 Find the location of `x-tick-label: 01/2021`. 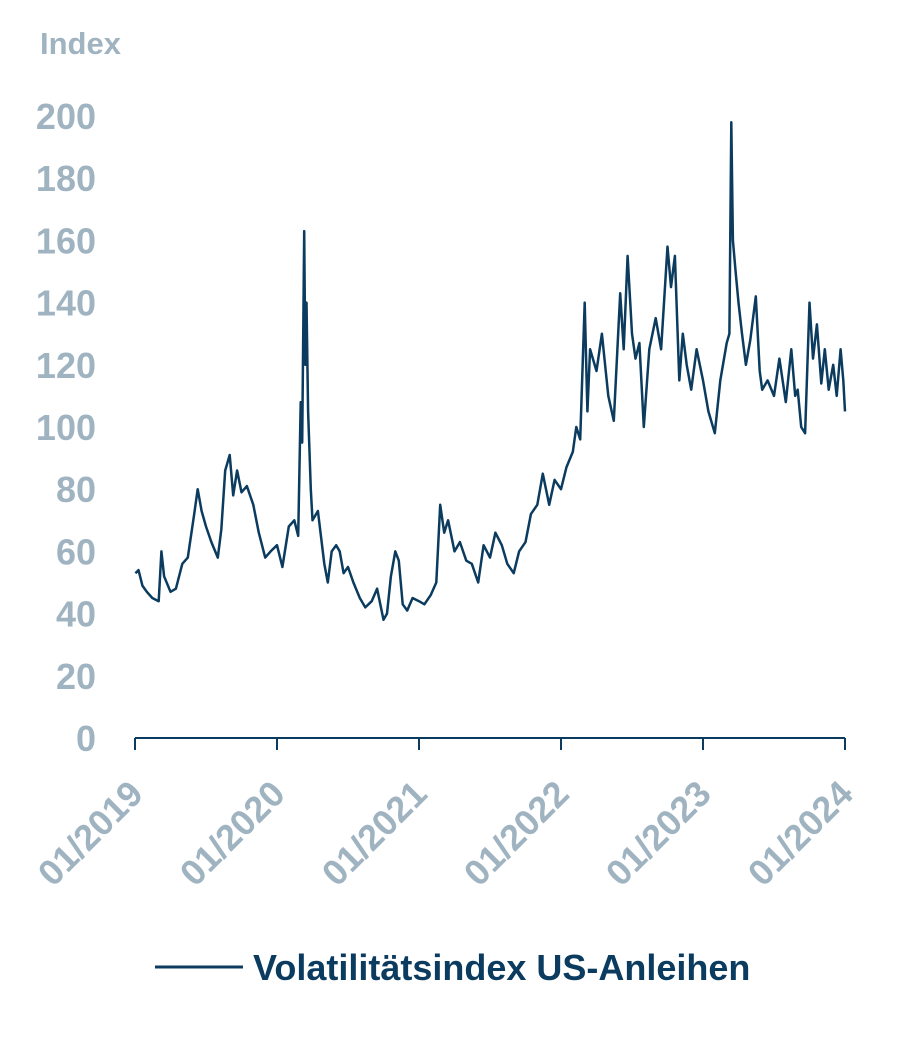

x-tick-label: 01/2021 is located at coordinates (374, 833).